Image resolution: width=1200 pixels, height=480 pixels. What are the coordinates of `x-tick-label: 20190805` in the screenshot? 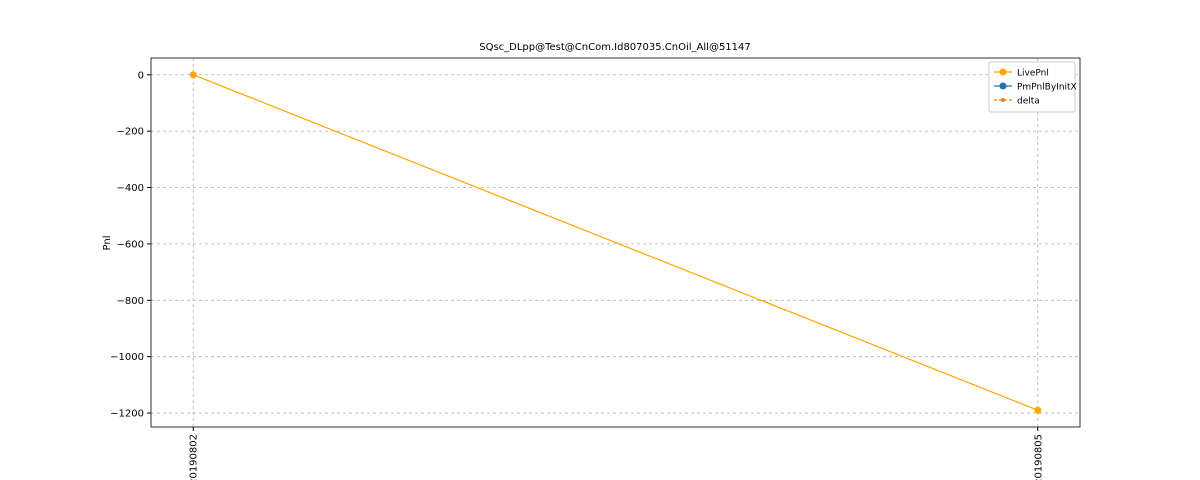 It's located at (1038, 457).